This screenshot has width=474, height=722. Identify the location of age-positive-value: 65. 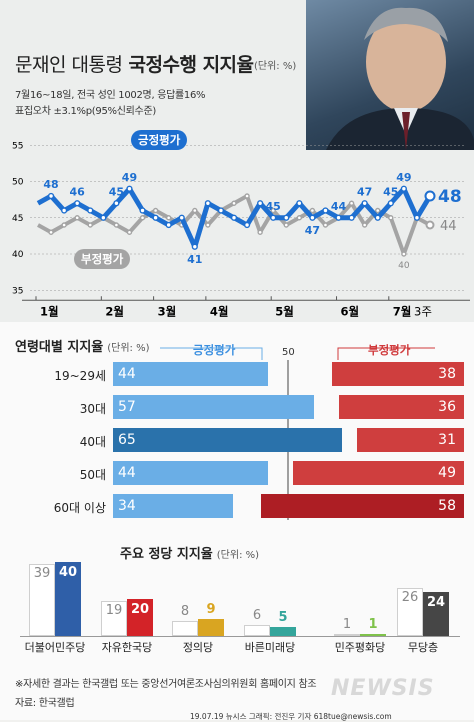
(127, 440).